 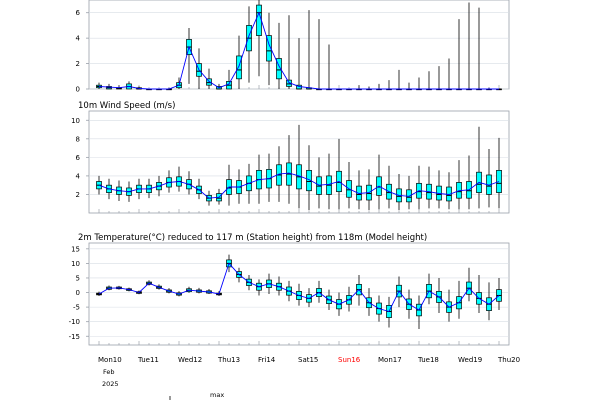 I want to click on x-day-label: Wed12, so click(x=190, y=360).